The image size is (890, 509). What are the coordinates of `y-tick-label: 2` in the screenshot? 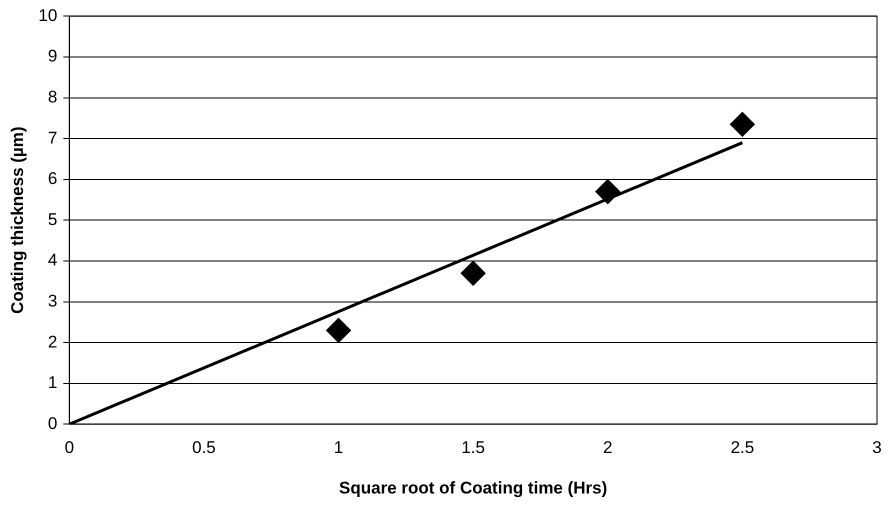 It's located at (53, 342).